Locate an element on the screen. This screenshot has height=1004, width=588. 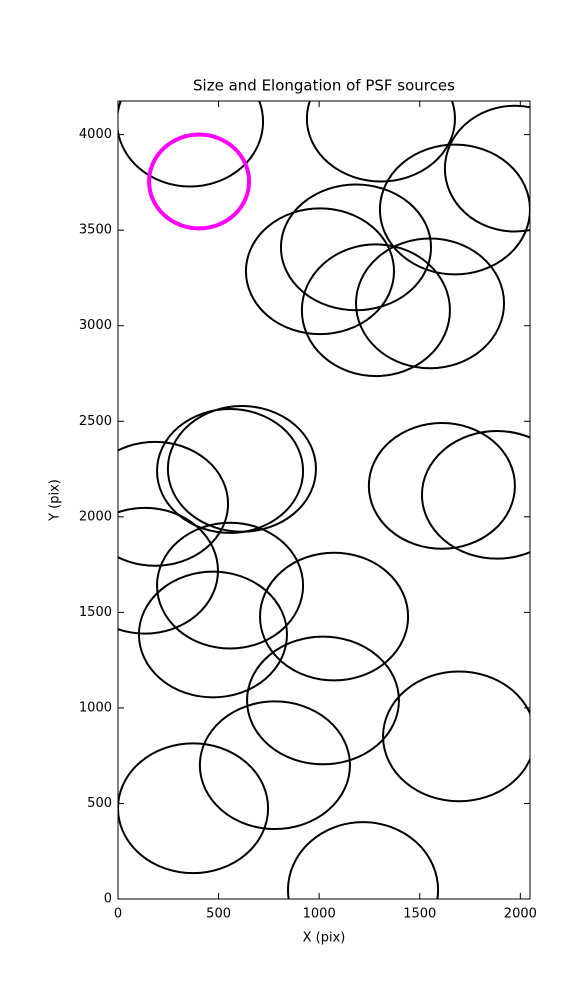
x-tick-label: 500 is located at coordinates (218, 914).